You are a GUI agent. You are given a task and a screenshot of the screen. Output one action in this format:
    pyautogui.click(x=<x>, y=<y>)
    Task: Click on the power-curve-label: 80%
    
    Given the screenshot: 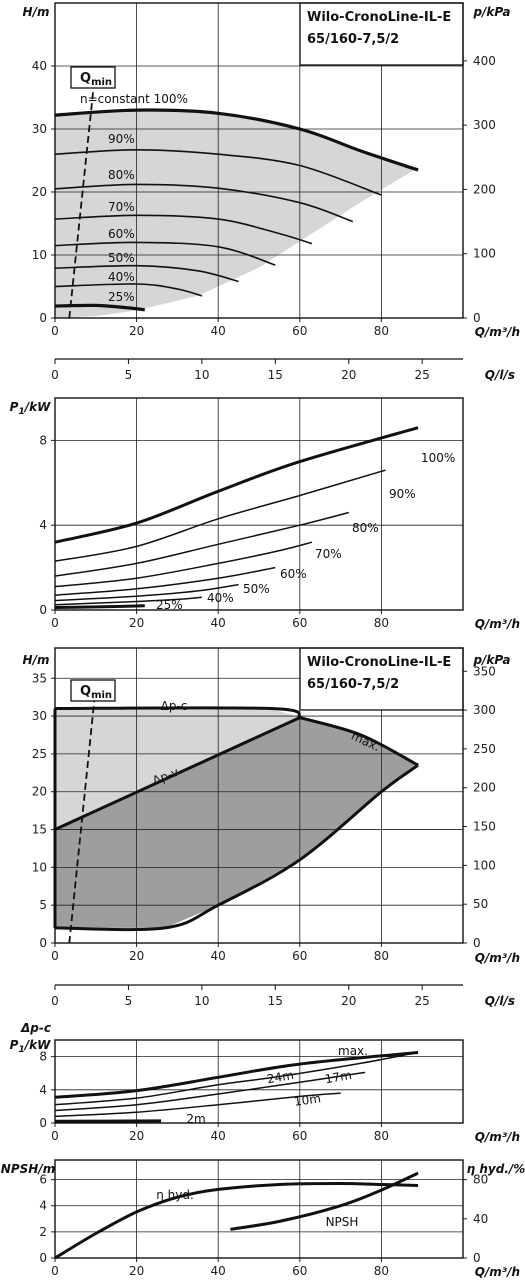 What is the action you would take?
    pyautogui.click(x=365, y=528)
    